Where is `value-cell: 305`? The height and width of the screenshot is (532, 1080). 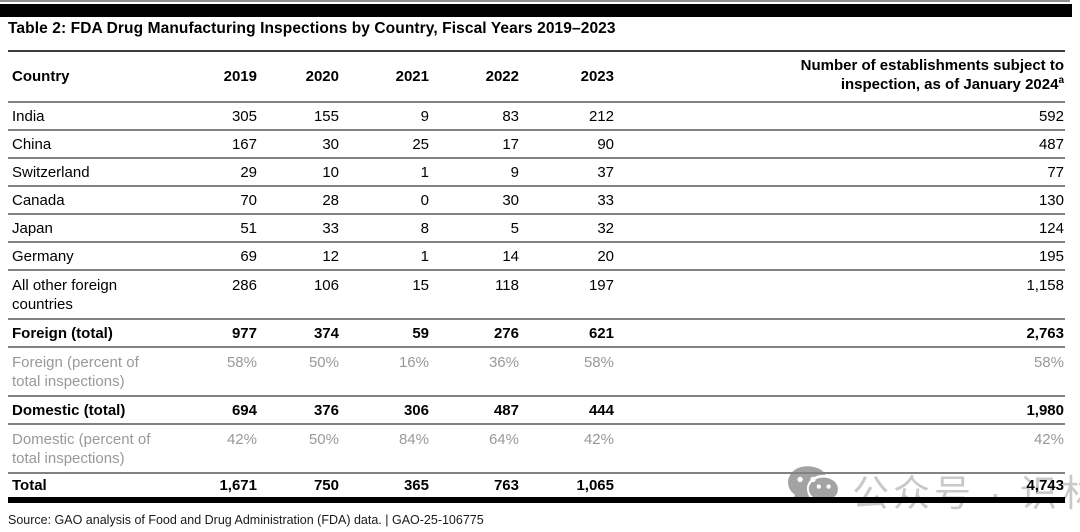 value-cell: 305 is located at coordinates (213, 115).